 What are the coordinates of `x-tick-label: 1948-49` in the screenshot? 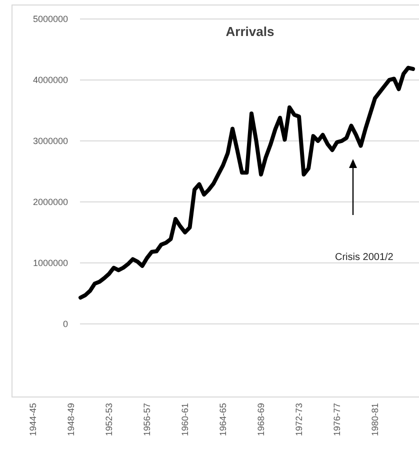 It's located at (71, 419).